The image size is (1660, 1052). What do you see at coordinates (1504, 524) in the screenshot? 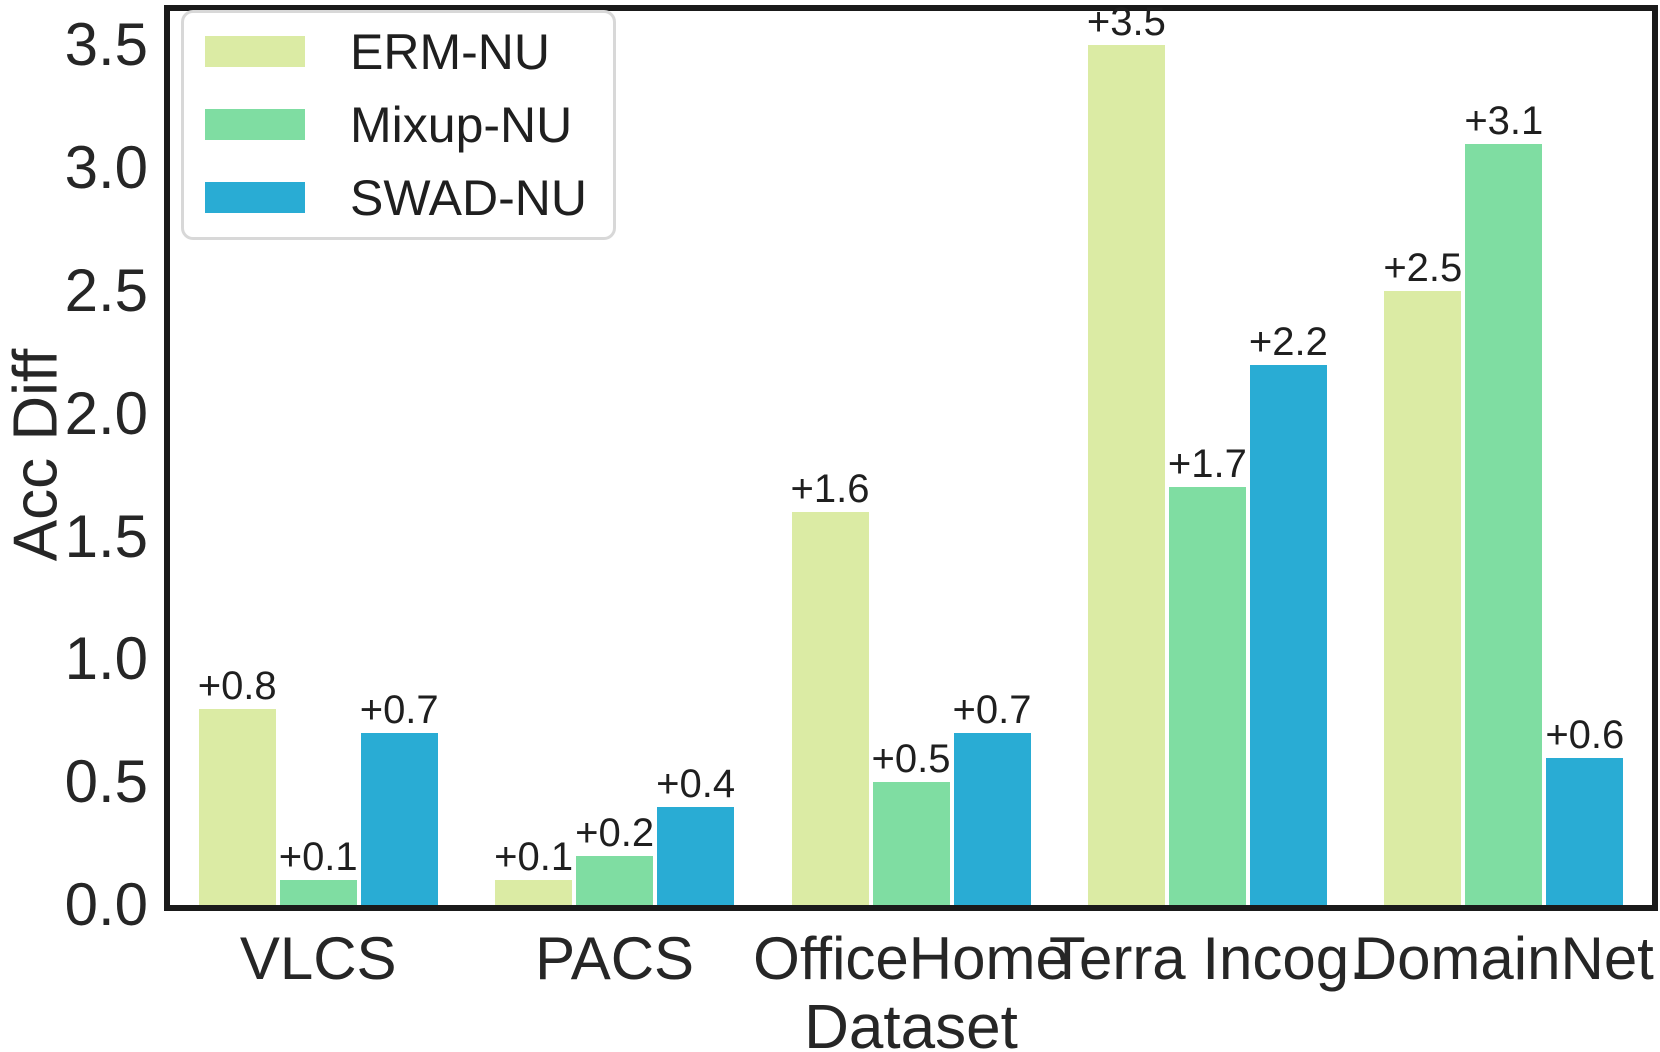
I see `bar-Mixup-NU-DomainNet` at bounding box center [1504, 524].